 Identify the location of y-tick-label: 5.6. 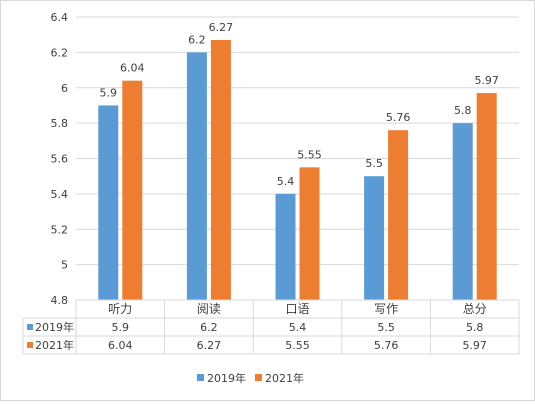
(60, 159).